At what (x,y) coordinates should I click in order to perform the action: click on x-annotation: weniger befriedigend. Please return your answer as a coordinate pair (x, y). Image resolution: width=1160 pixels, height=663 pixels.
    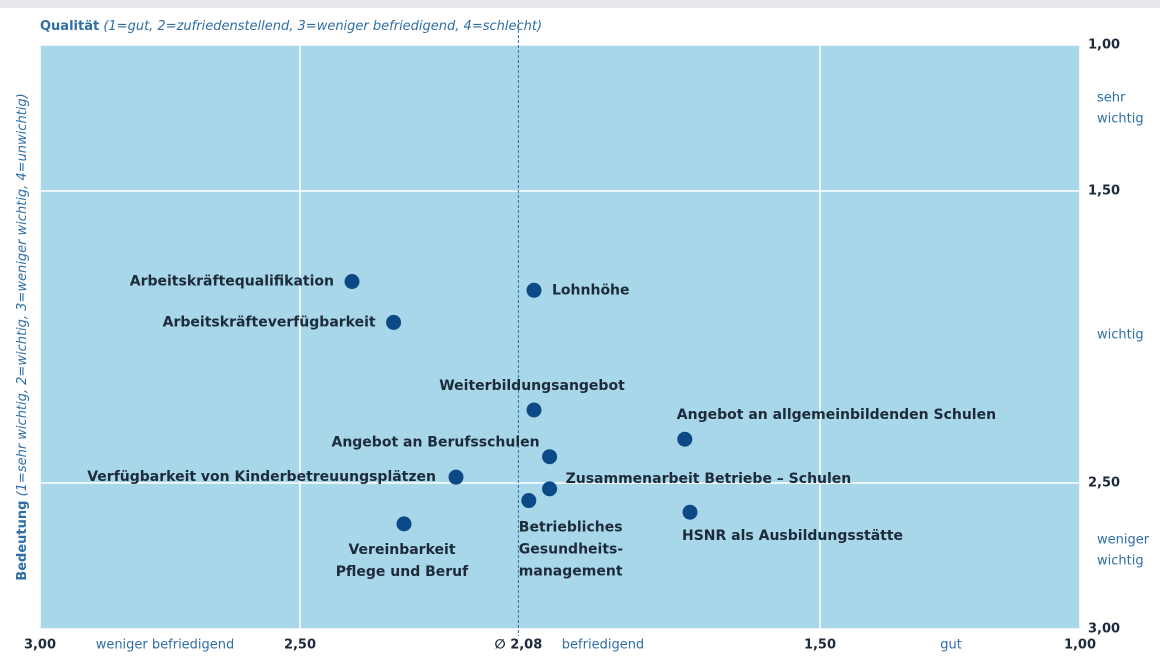
    Looking at the image, I should click on (165, 645).